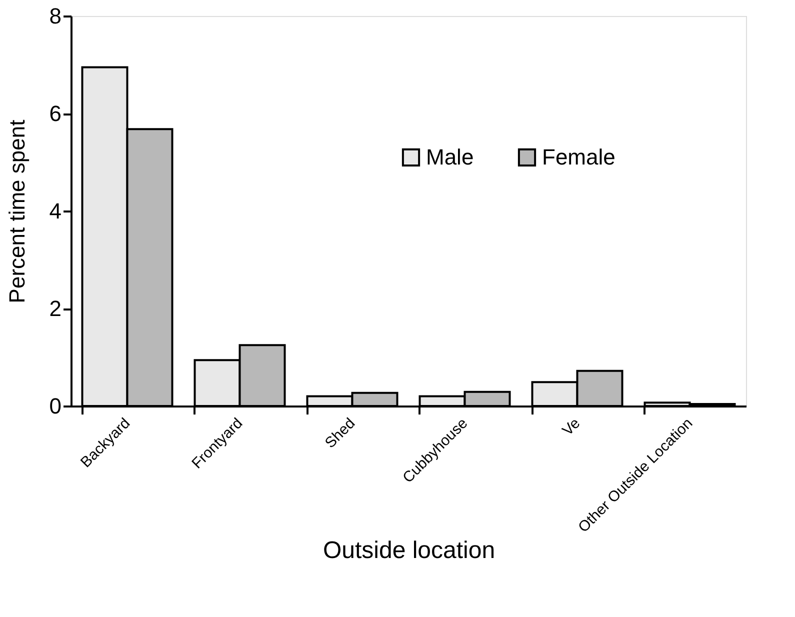 The image size is (795, 617). What do you see at coordinates (55, 113) in the screenshot?
I see `y-tick-label: 6` at bounding box center [55, 113].